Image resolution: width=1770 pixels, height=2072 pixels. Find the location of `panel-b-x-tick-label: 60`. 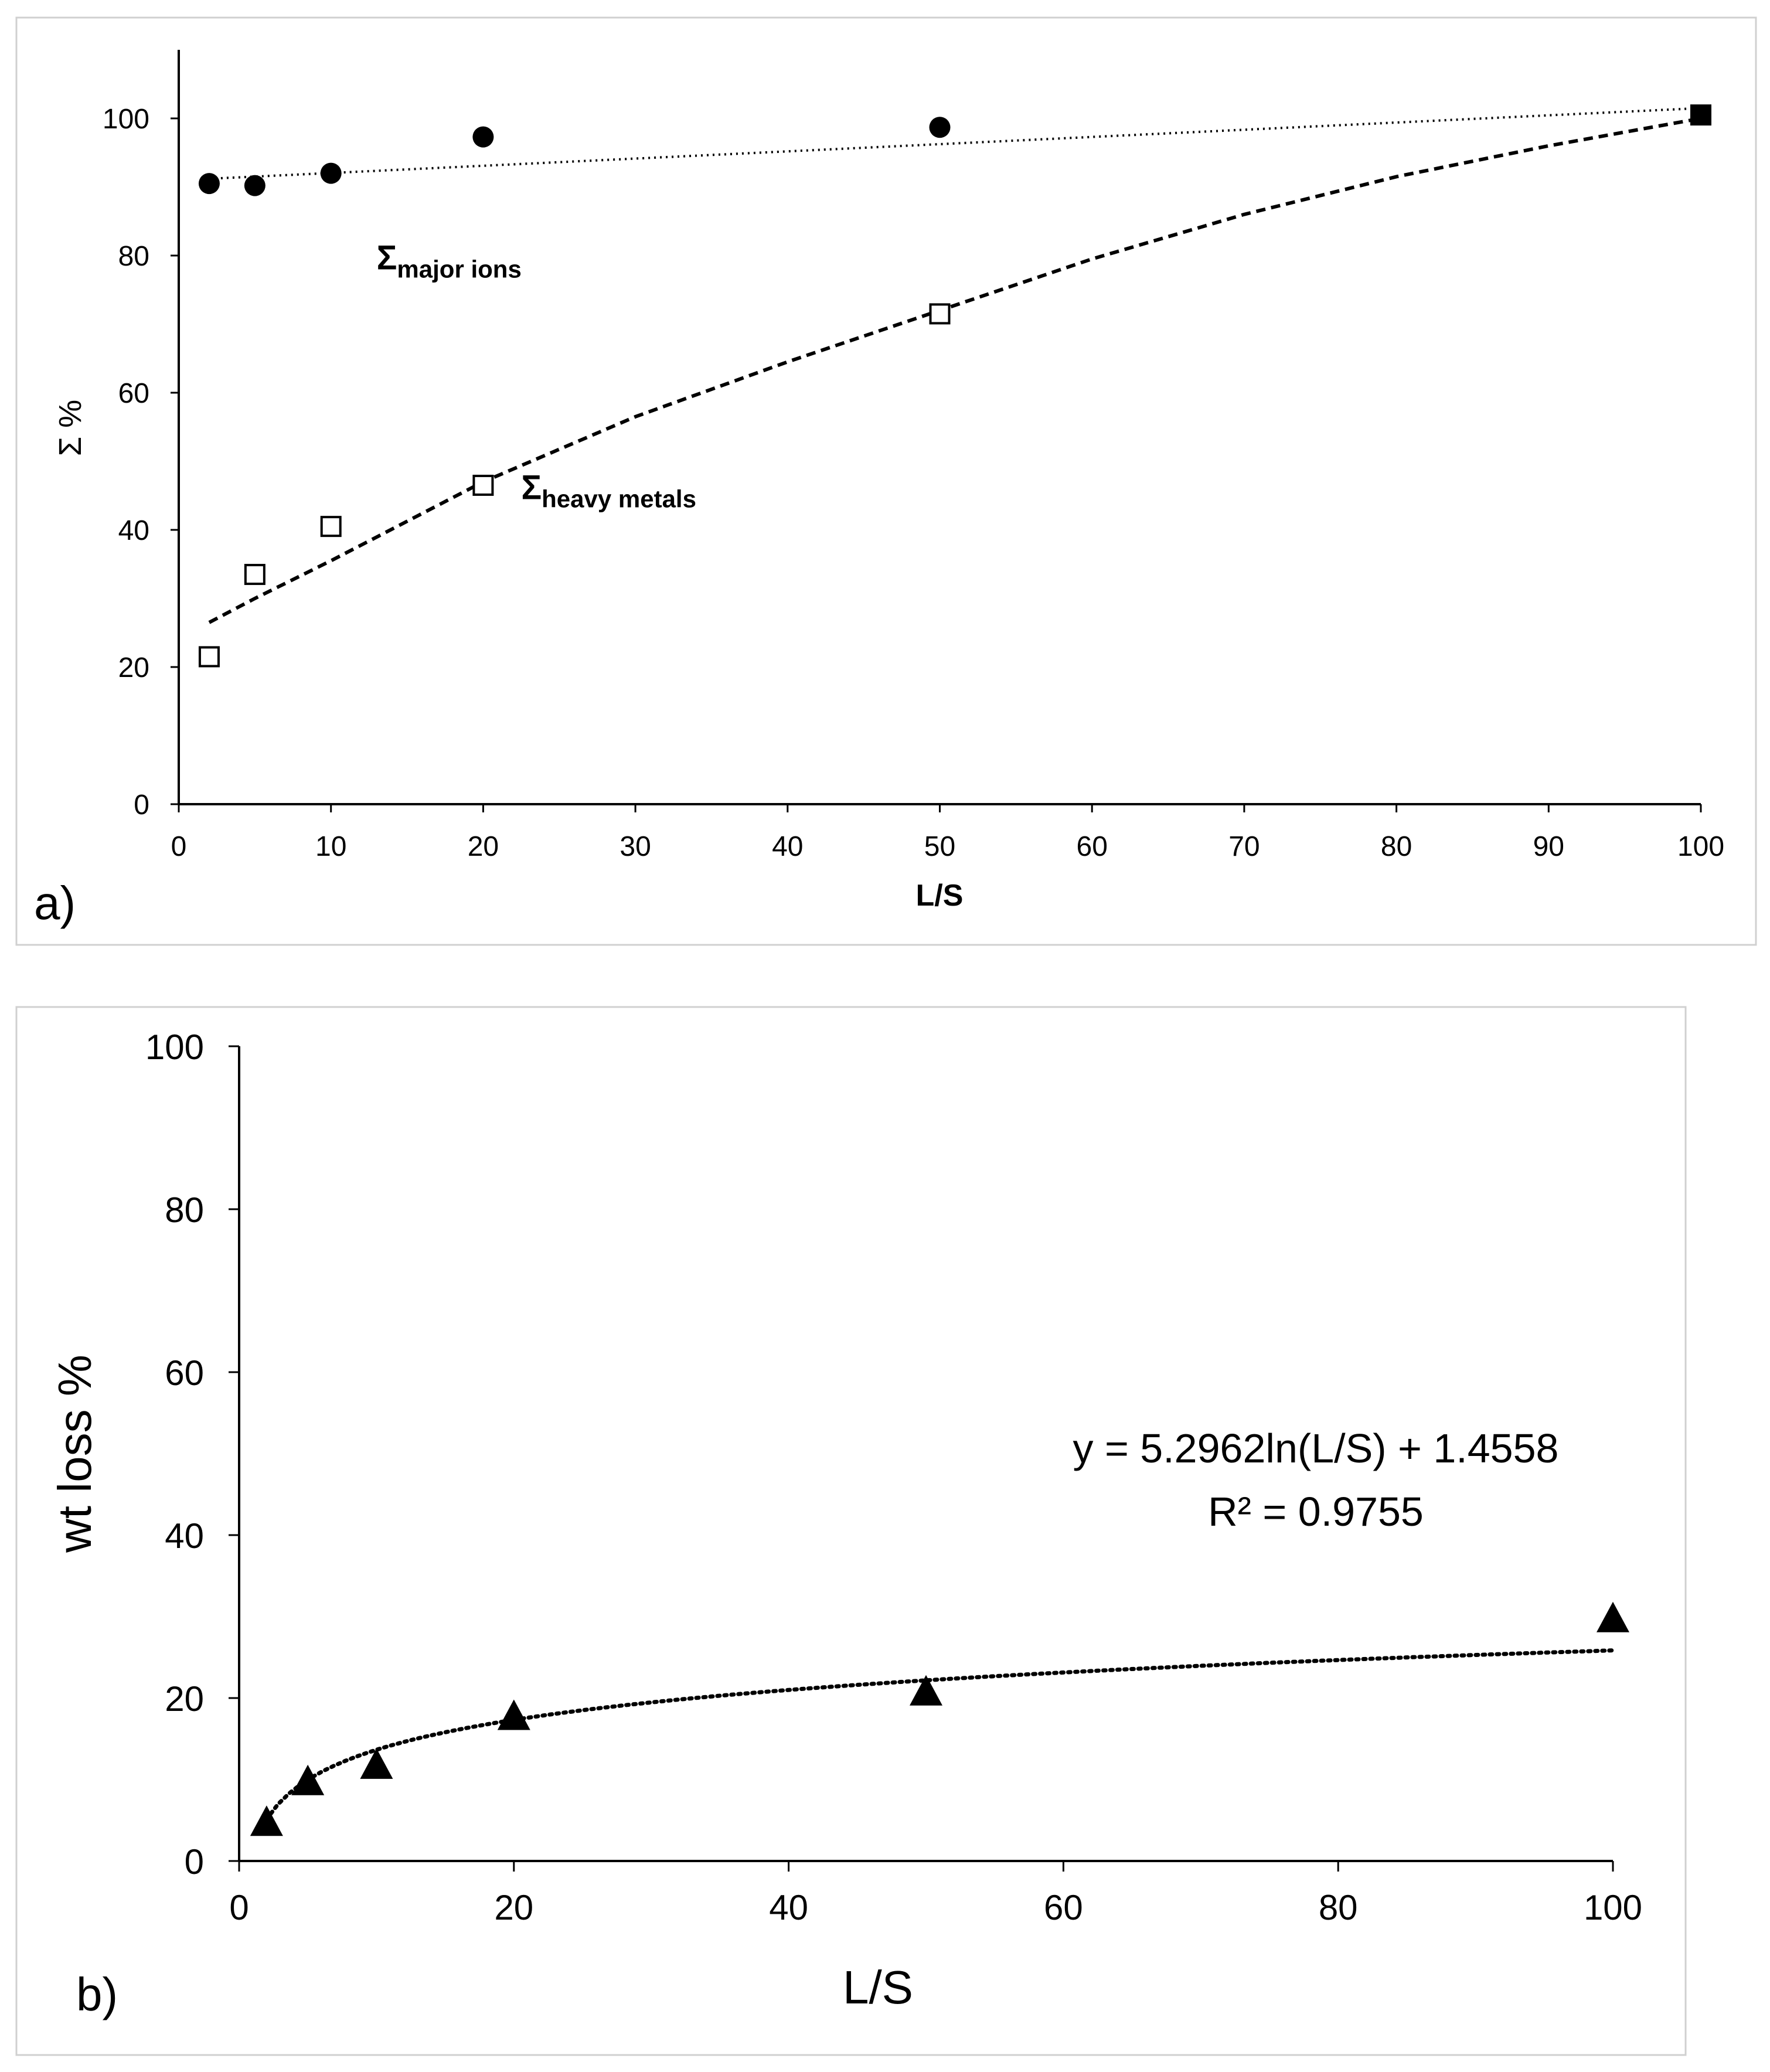

panel-b-x-tick-label: 60 is located at coordinates (1063, 1907).